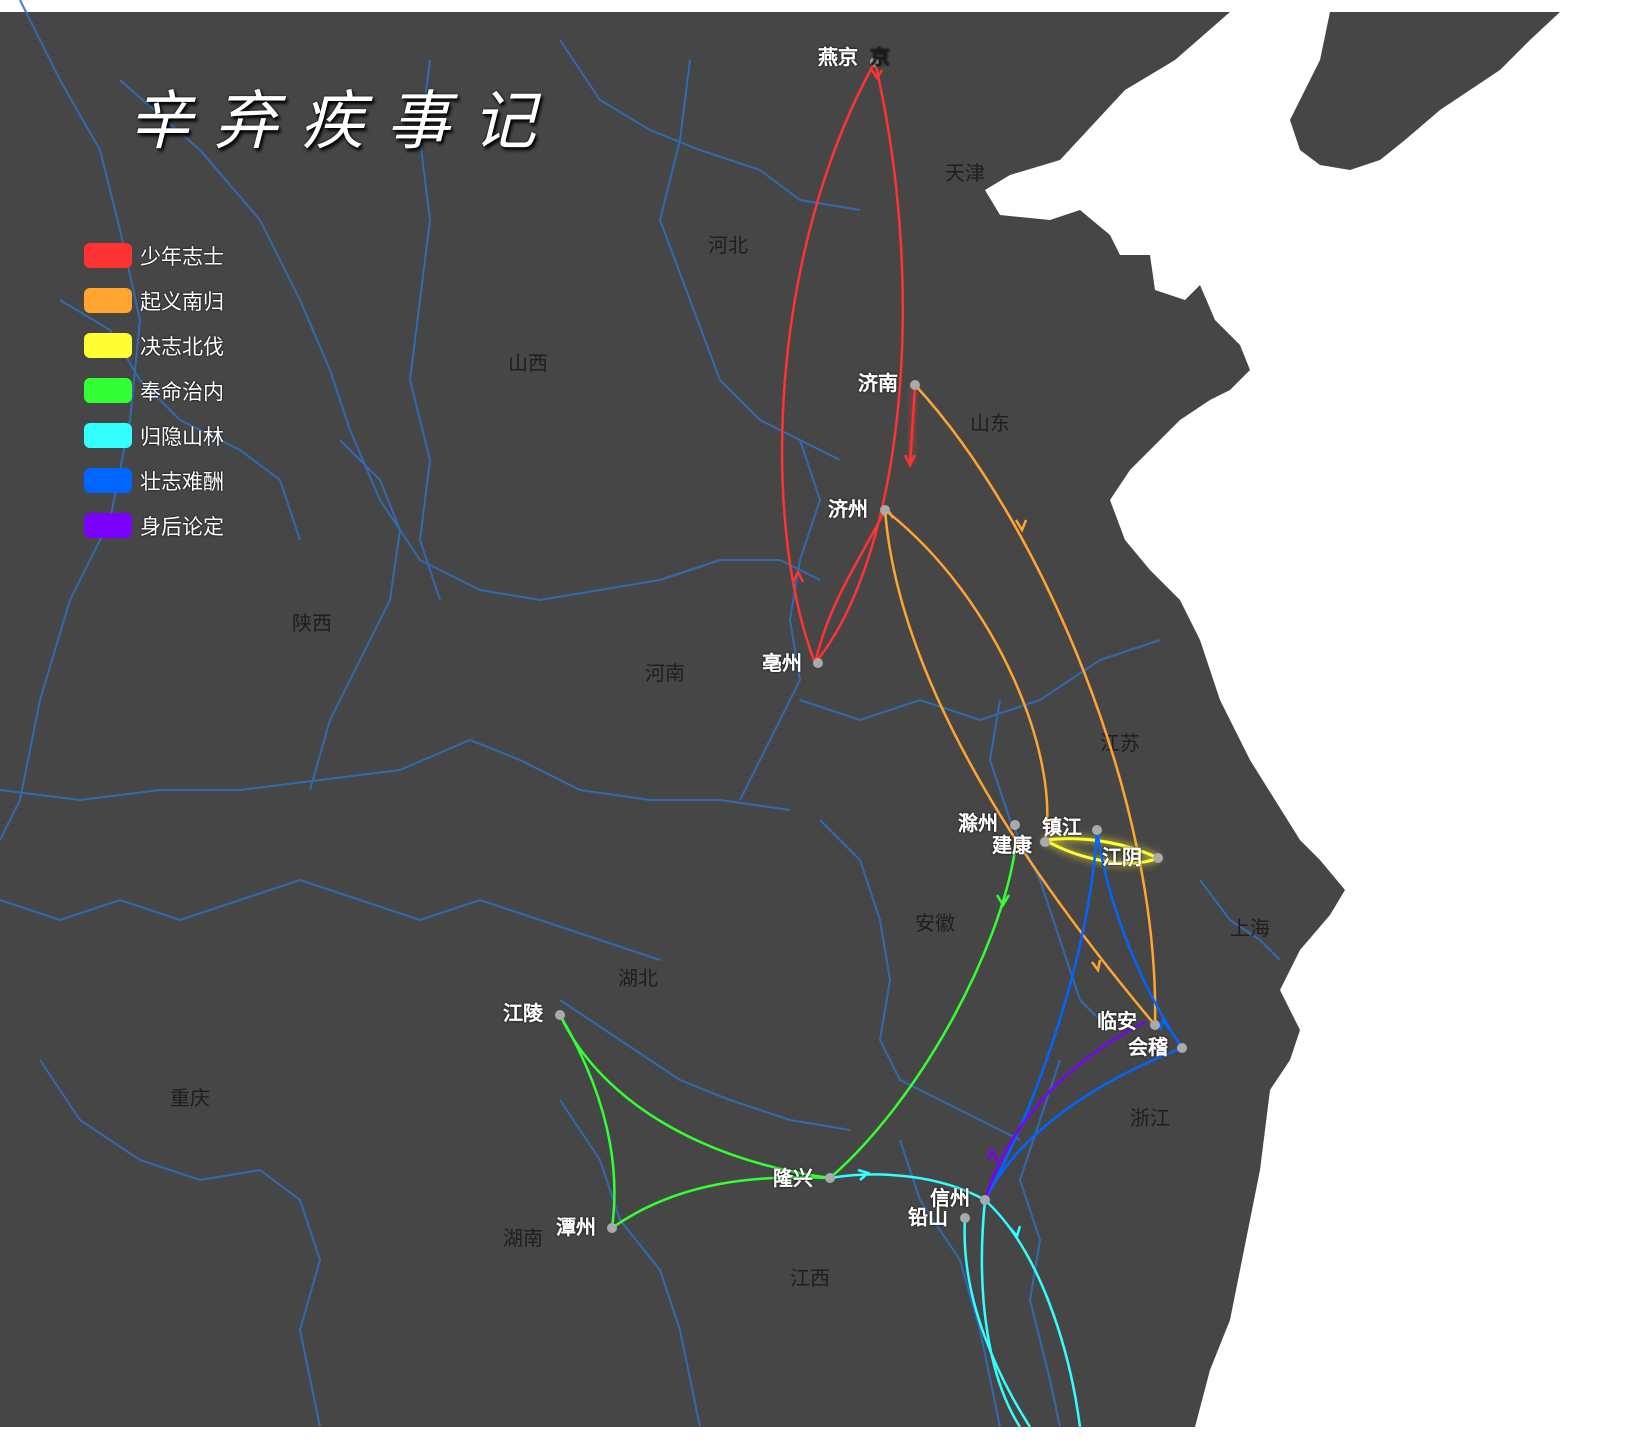 This screenshot has width=1632, height=1447. I want to click on city-label: 建康, so click(1012, 845).